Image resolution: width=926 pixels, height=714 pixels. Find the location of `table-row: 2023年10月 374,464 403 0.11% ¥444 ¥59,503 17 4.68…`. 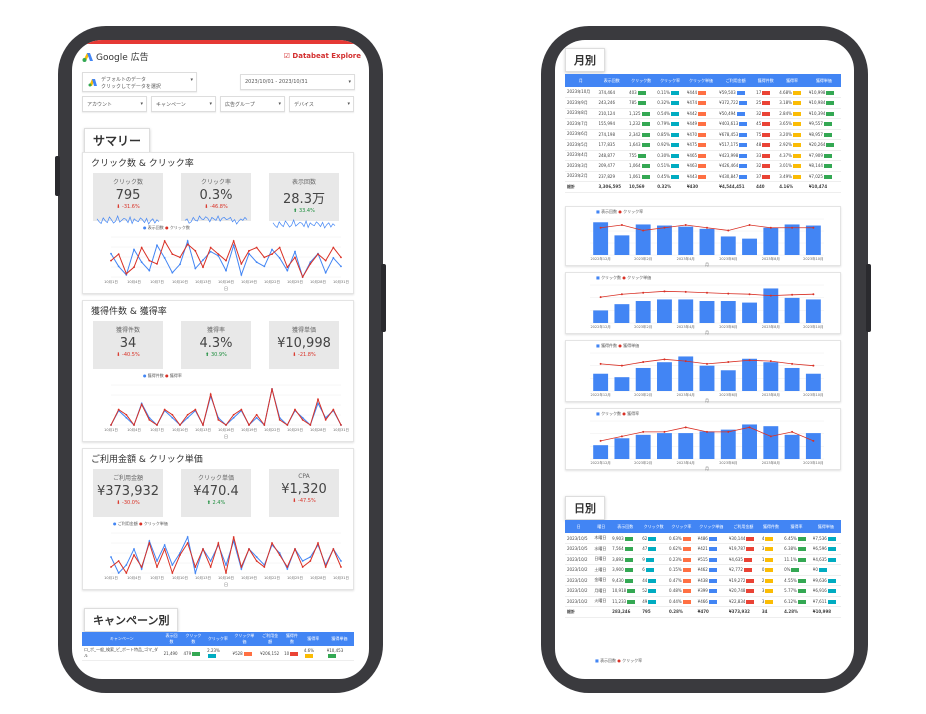

table-row: 2023年10月 374,464 403 0.11% ¥444 ¥59,503 17 4.68… is located at coordinates (703, 92).